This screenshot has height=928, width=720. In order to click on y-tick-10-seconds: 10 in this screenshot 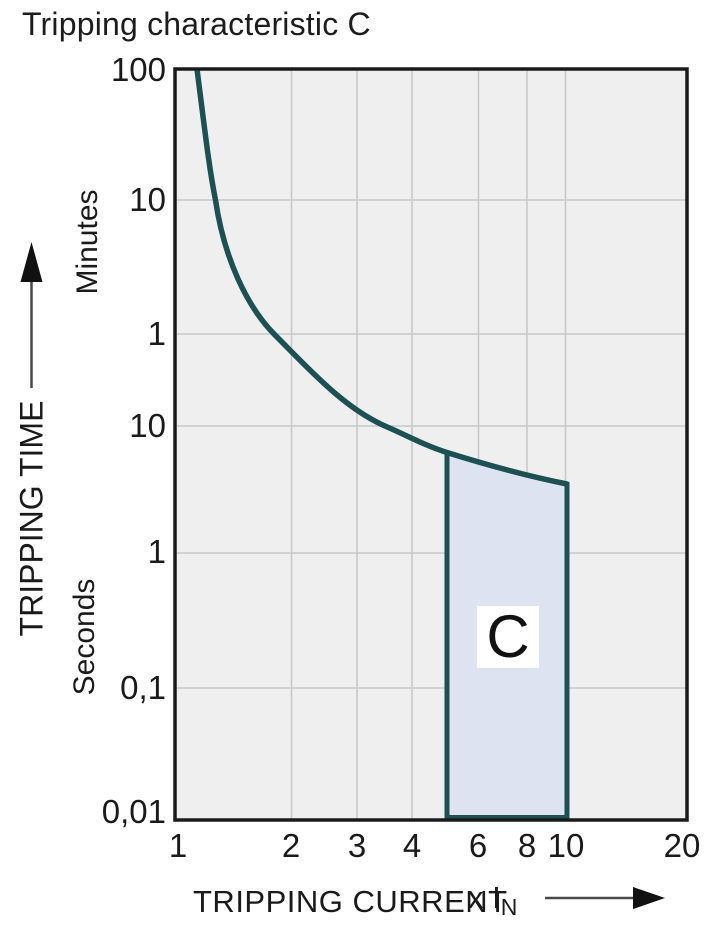, I will do `click(147, 425)`.